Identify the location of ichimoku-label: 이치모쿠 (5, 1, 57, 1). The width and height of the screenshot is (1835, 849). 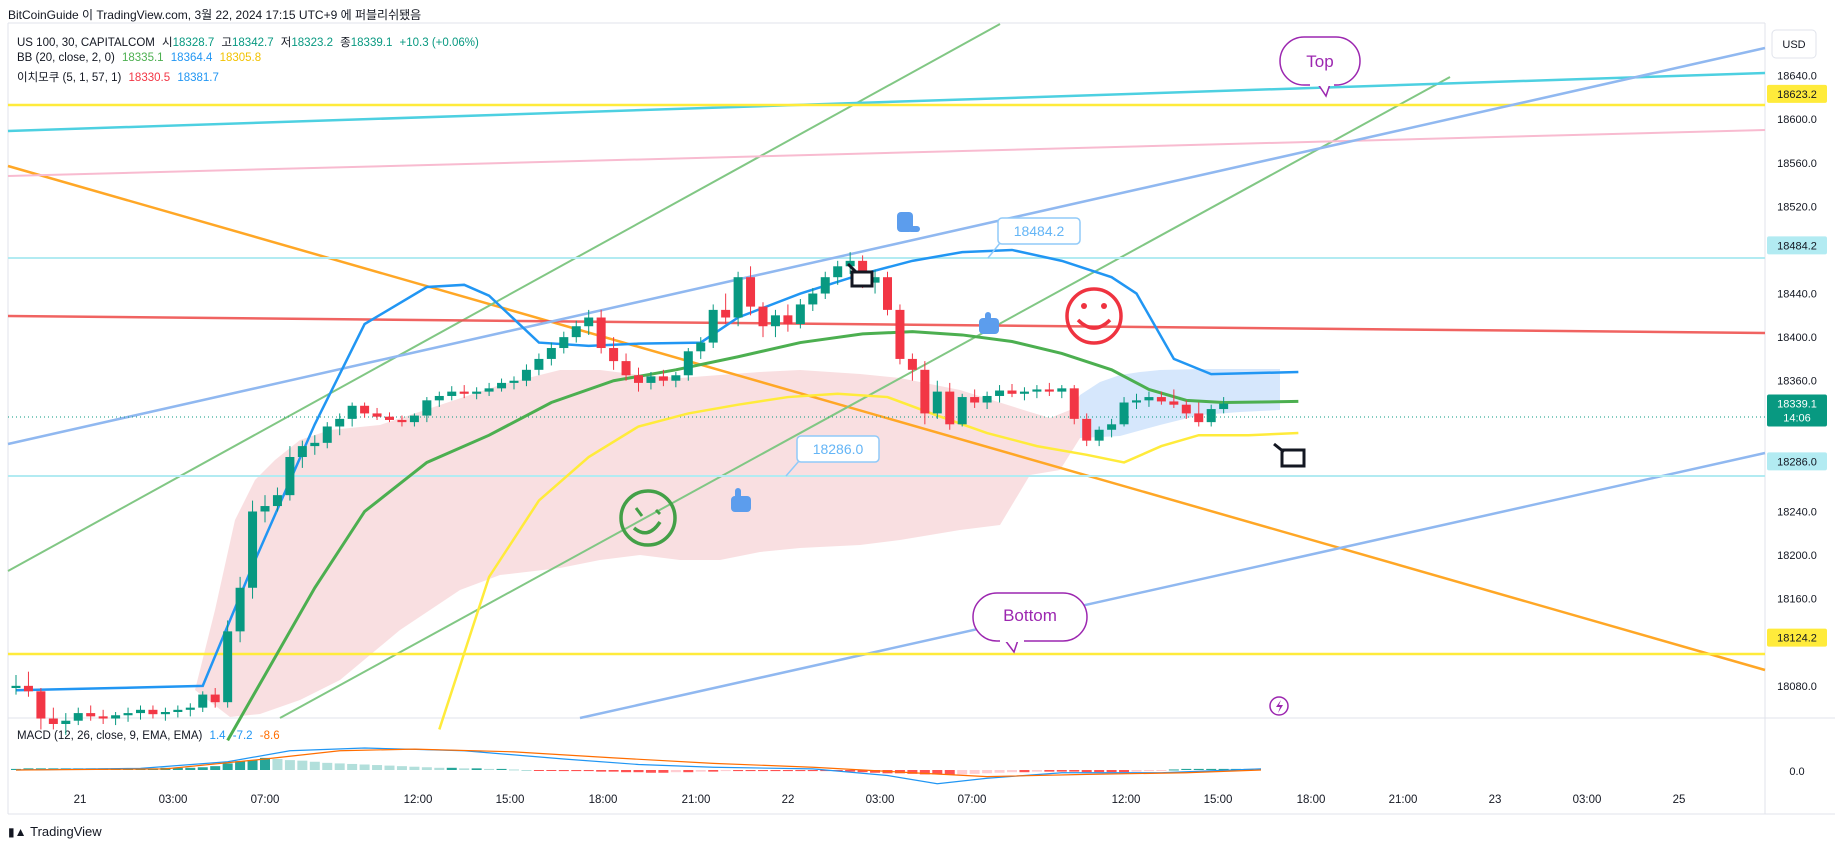
(69, 78).